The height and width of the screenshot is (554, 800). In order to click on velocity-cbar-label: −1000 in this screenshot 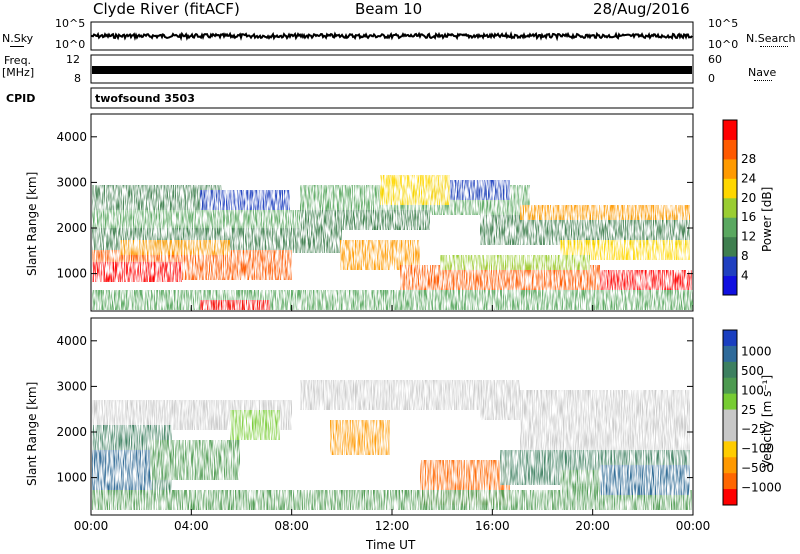, I will do `click(761, 488)`.